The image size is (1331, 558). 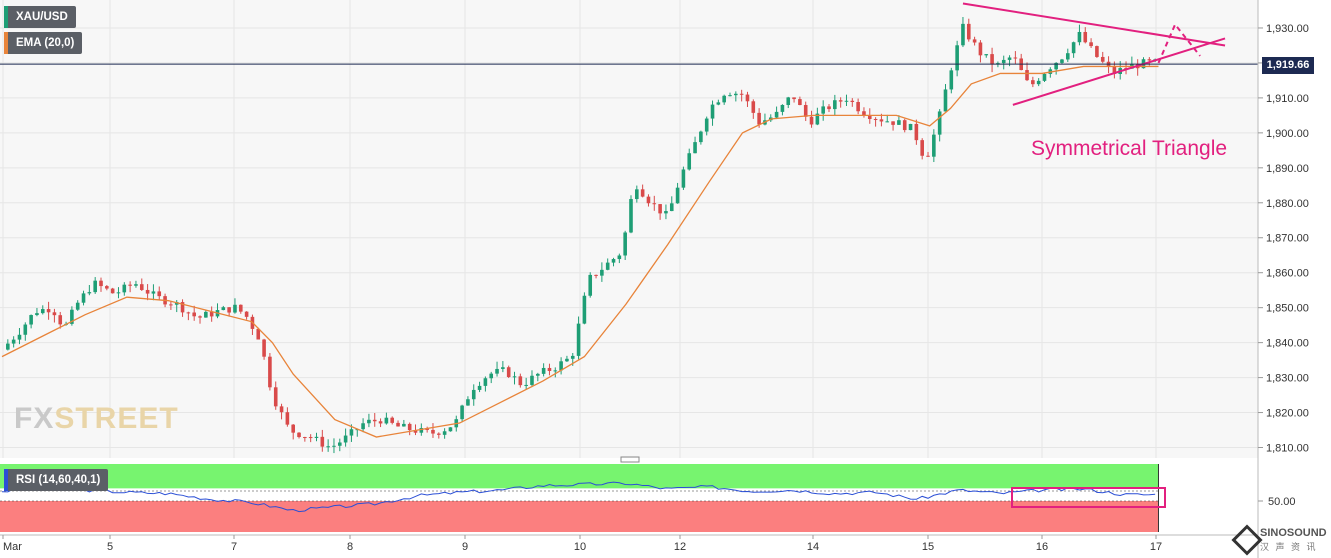 What do you see at coordinates (630, 459) in the screenshot?
I see `panel-splitter-handle` at bounding box center [630, 459].